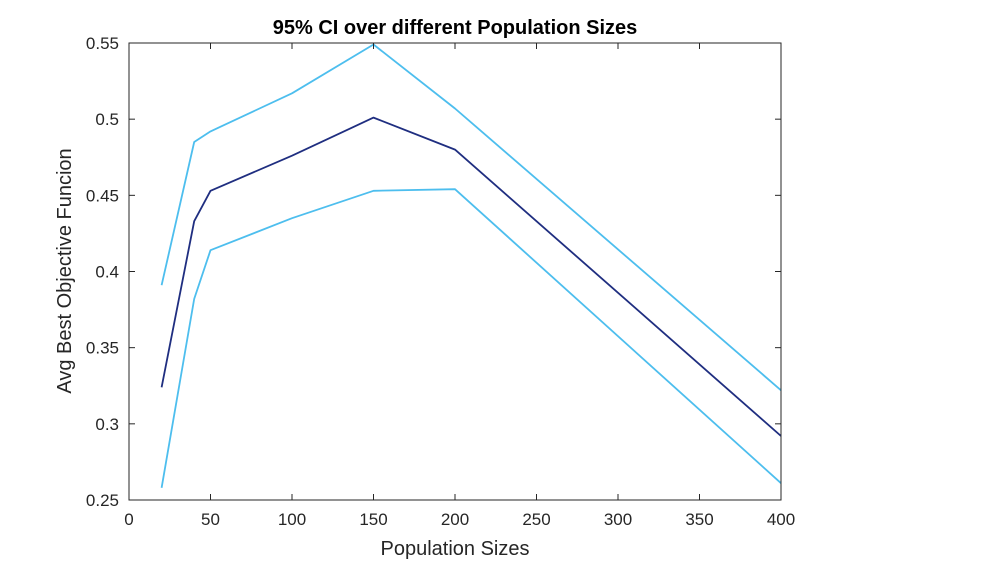  I want to click on x-tick-label: 250, so click(536, 519).